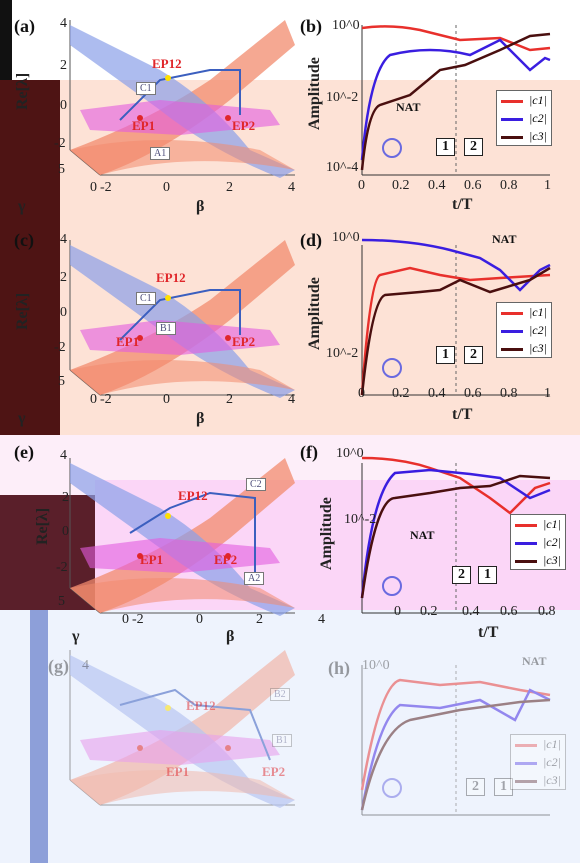 Image resolution: width=580 pixels, height=863 pixels. I want to click on seq-d-0: 1, so click(445, 355).